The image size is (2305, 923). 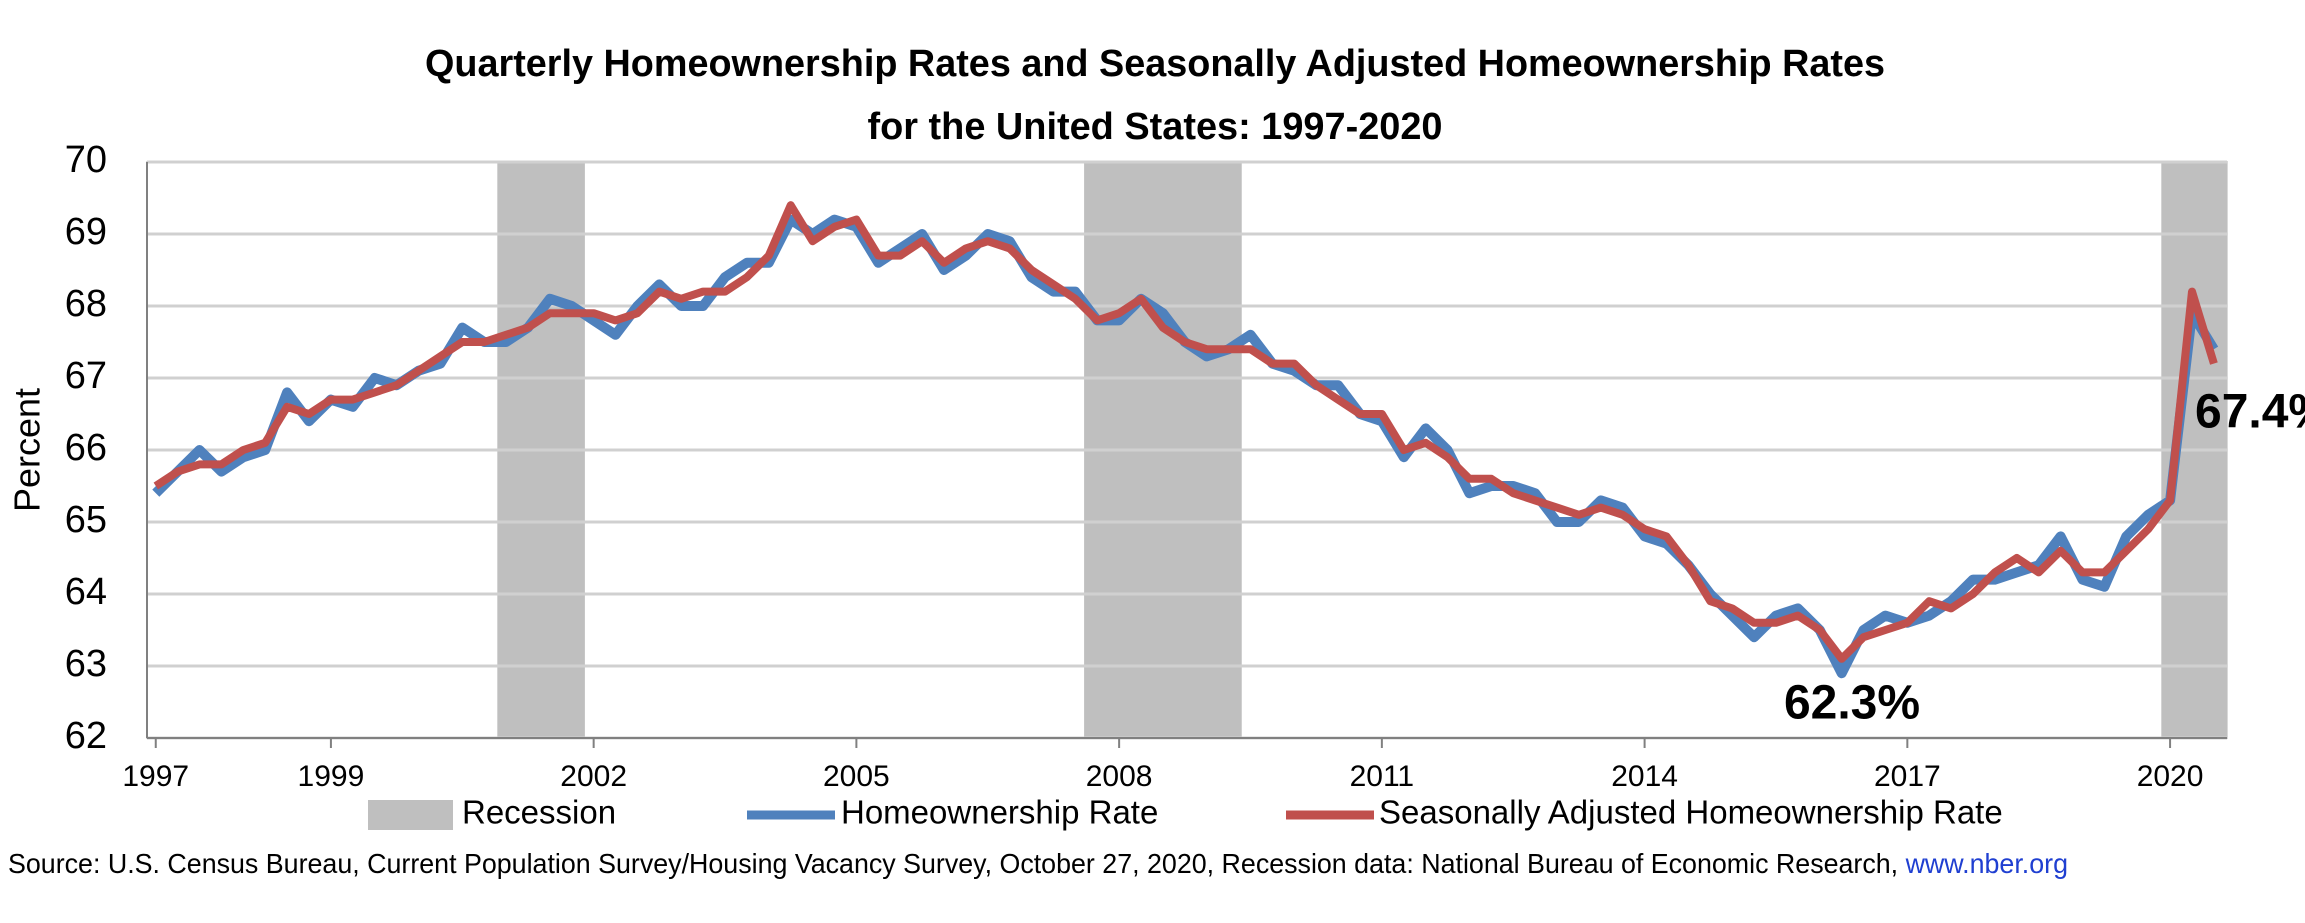 What do you see at coordinates (410, 815) in the screenshot?
I see `legend-swatch` at bounding box center [410, 815].